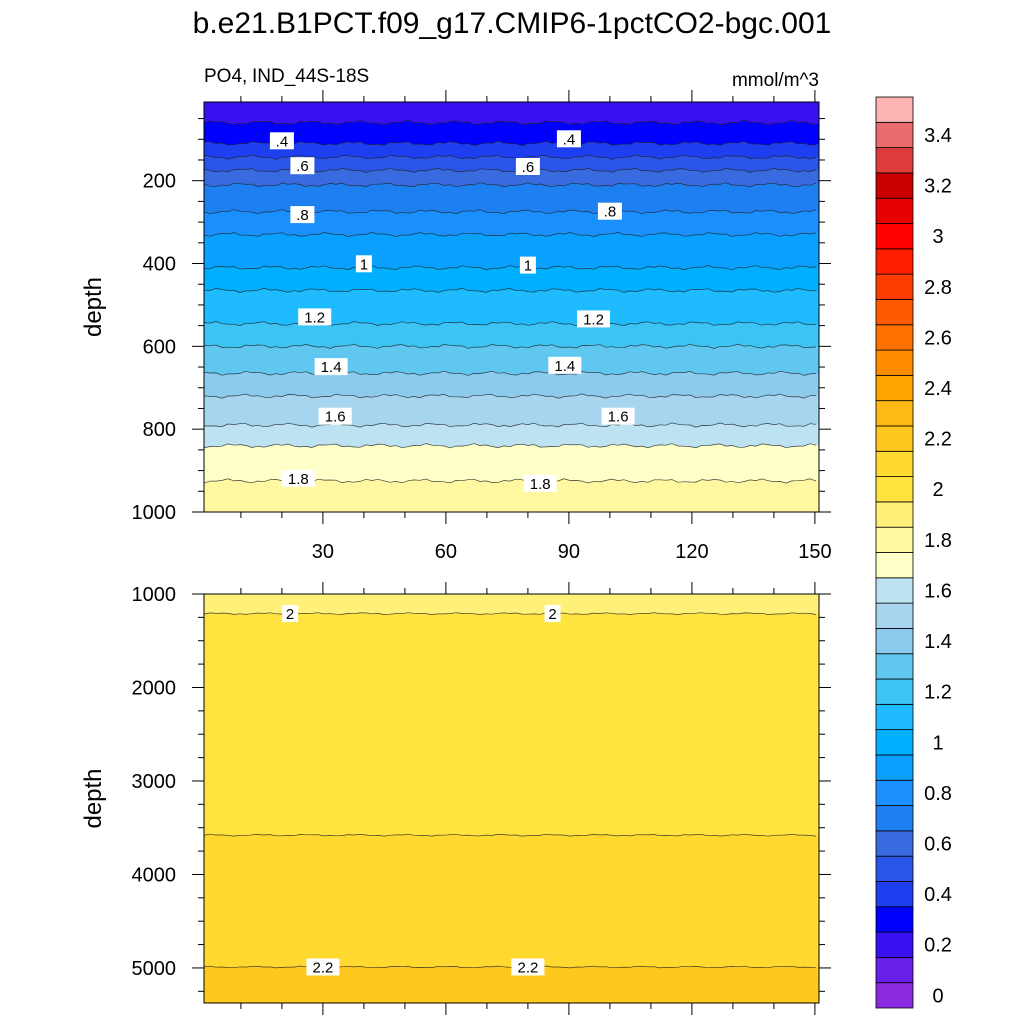 This screenshot has width=1024, height=1029. Describe the element at coordinates (938, 693) in the screenshot. I see `colorbar-tick-label: 1.2` at that location.